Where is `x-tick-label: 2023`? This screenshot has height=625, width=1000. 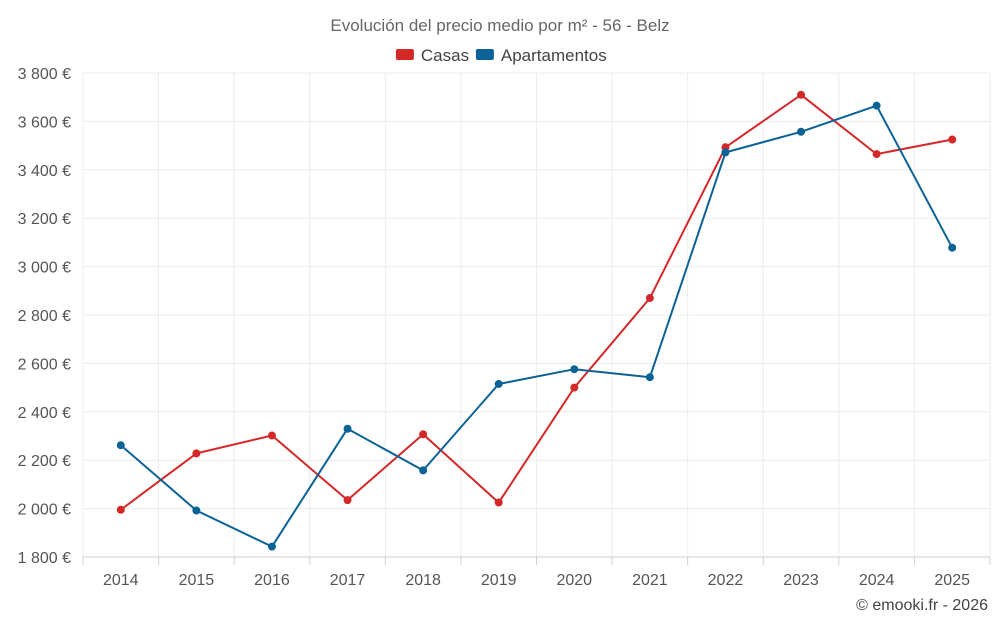
x-tick-label: 2023 is located at coordinates (801, 580).